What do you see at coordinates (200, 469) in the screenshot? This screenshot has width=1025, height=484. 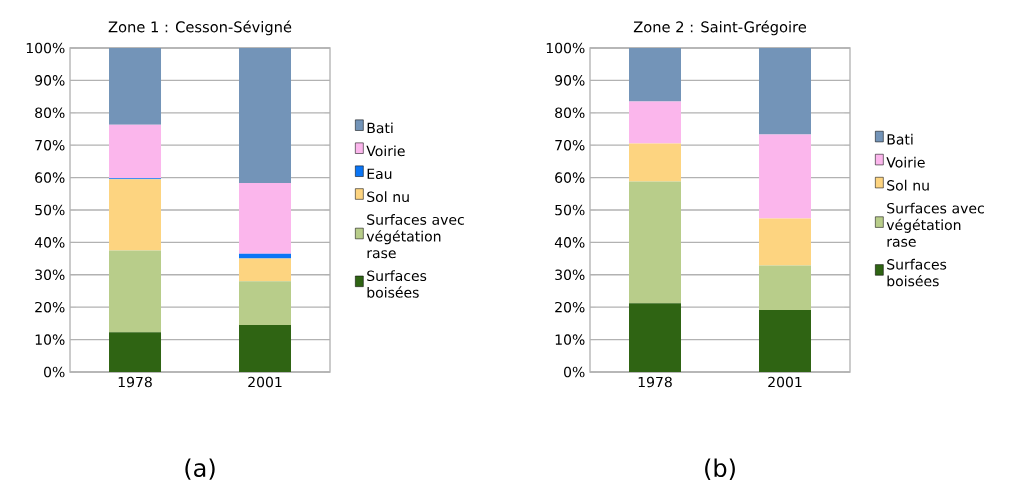 I see `text: (a)` at bounding box center [200, 469].